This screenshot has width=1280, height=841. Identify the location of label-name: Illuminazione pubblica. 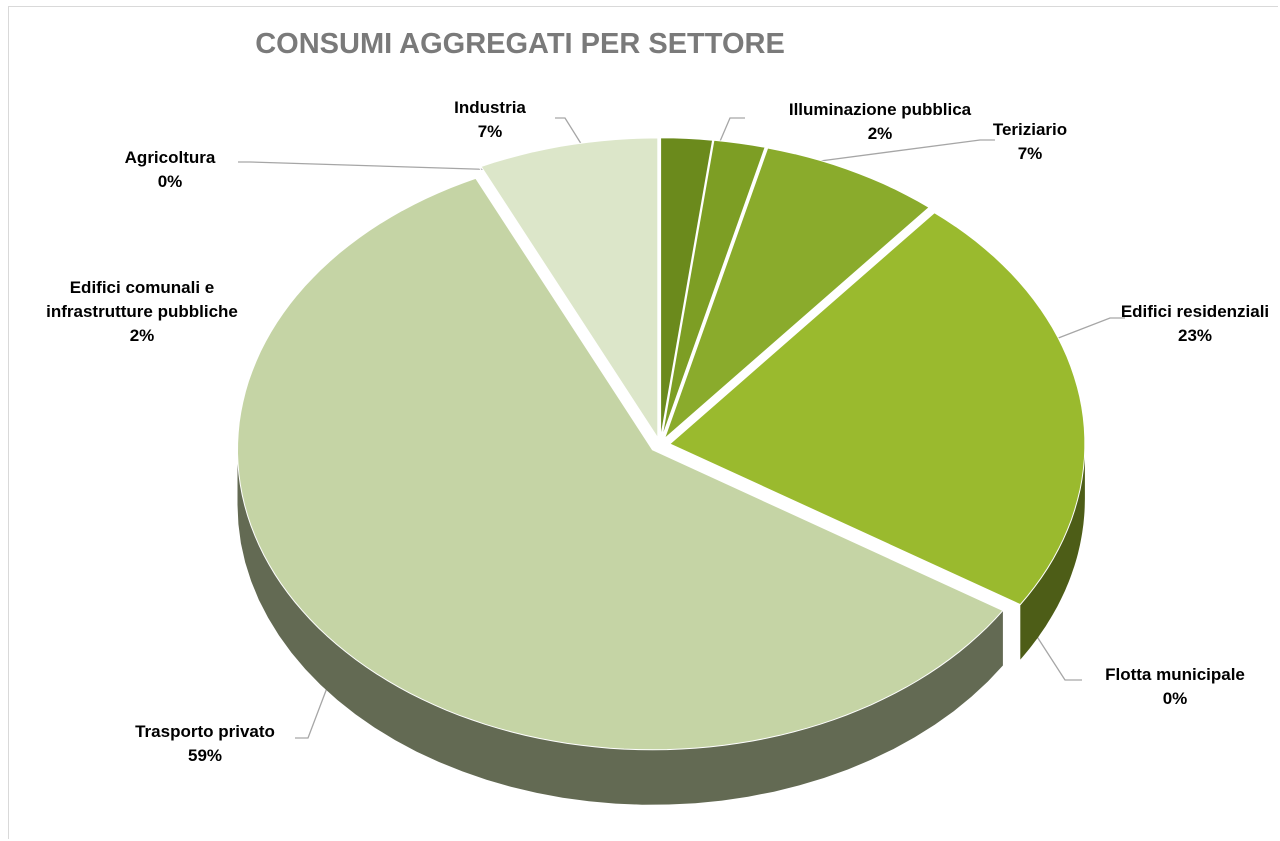
(880, 109).